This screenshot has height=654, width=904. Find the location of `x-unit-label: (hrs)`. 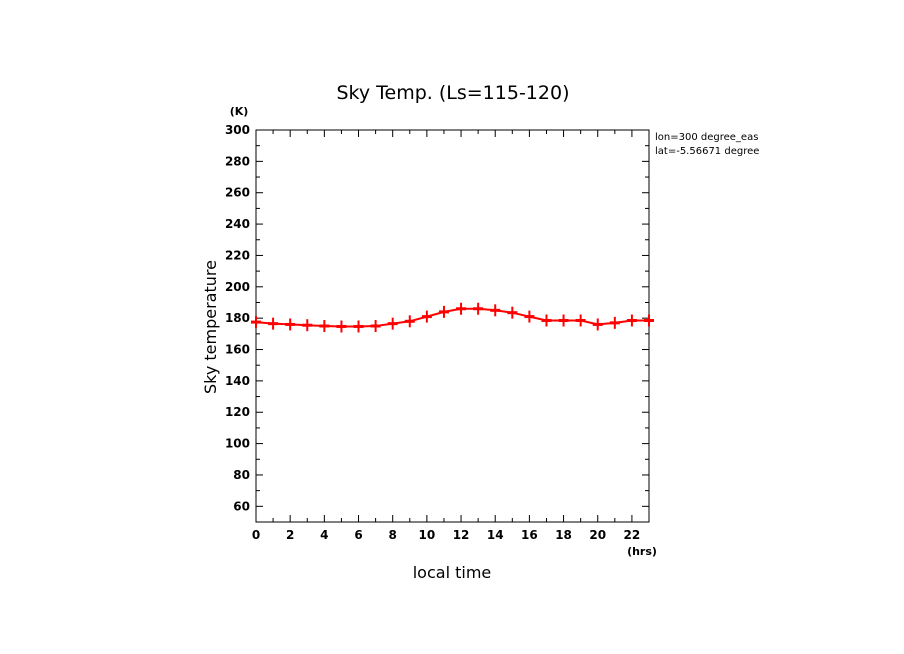

x-unit-label: (hrs) is located at coordinates (642, 551).